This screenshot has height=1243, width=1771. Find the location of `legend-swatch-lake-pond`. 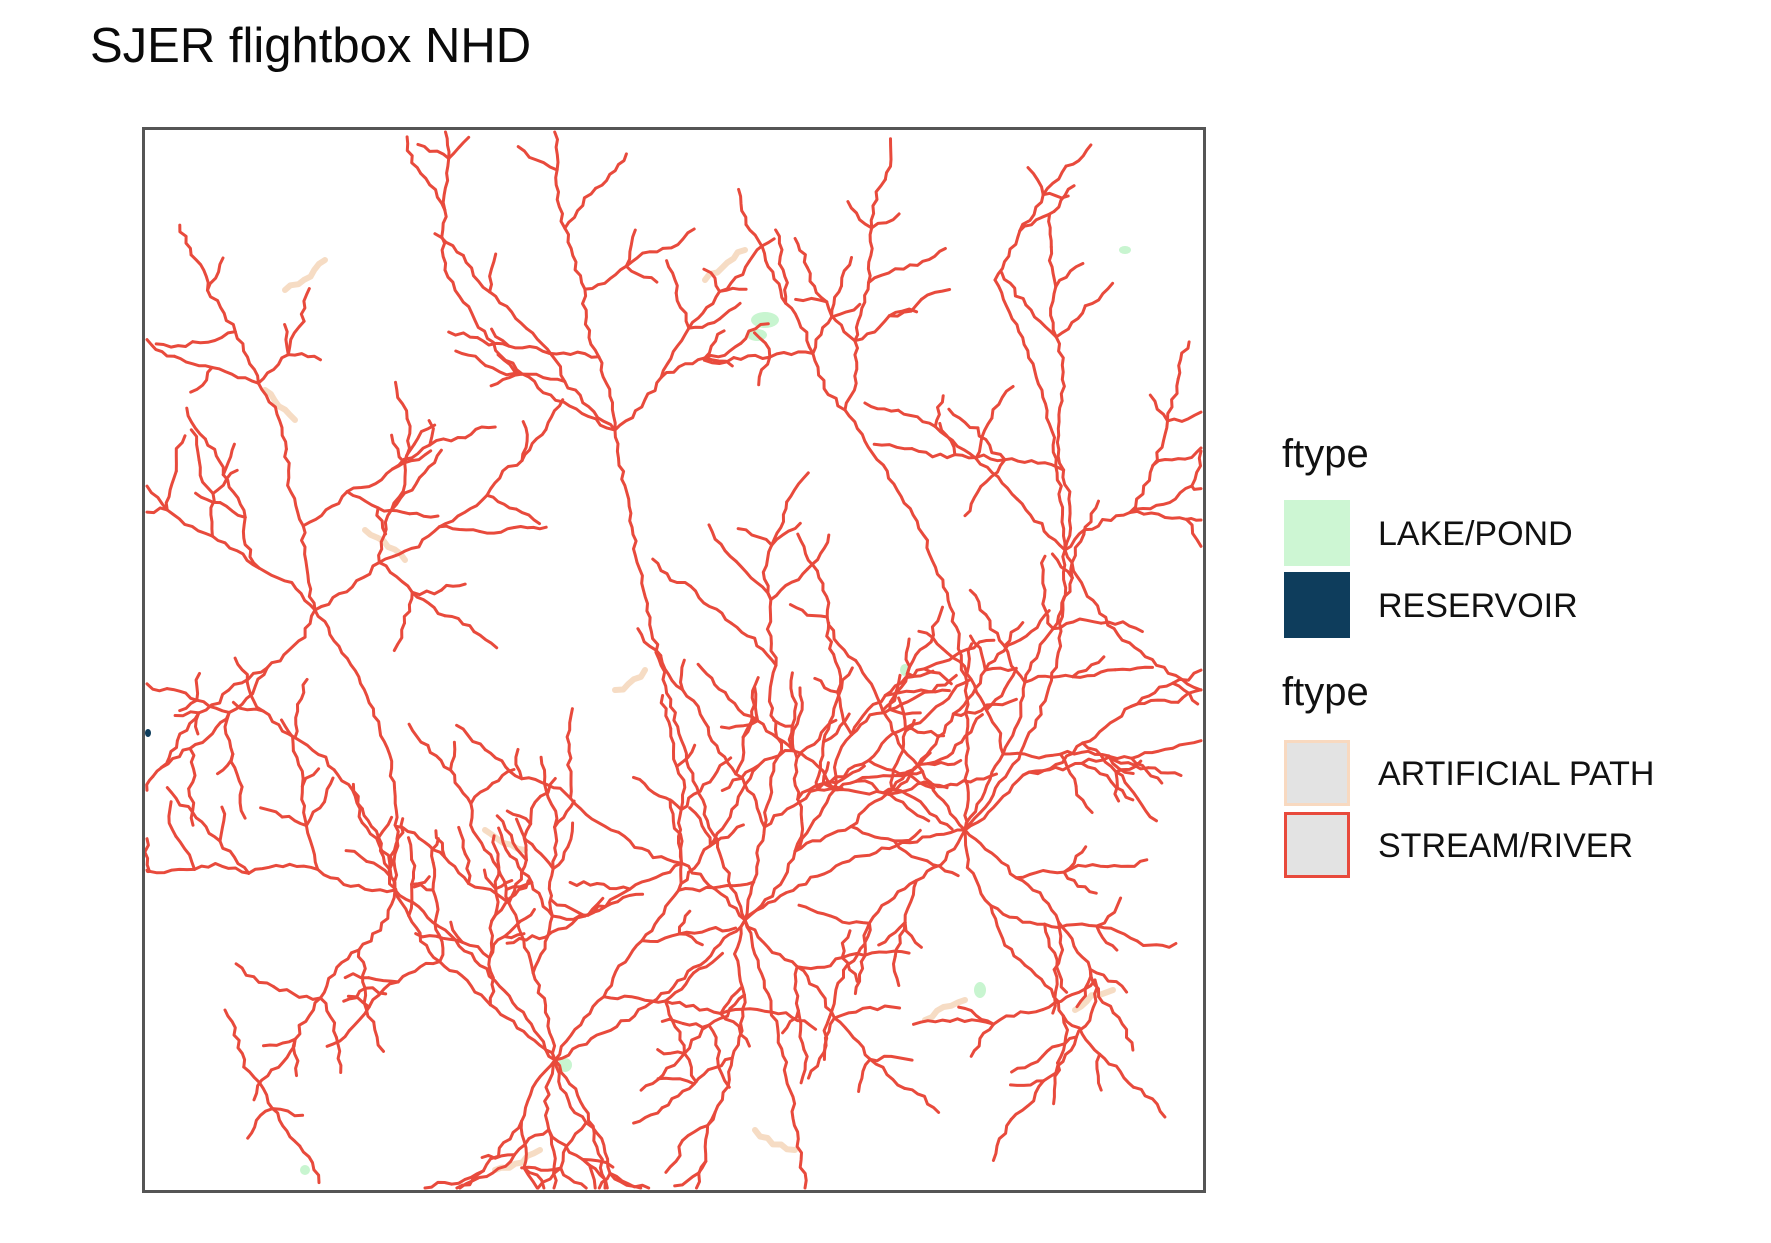

legend-swatch-lake-pond is located at coordinates (1317, 533).